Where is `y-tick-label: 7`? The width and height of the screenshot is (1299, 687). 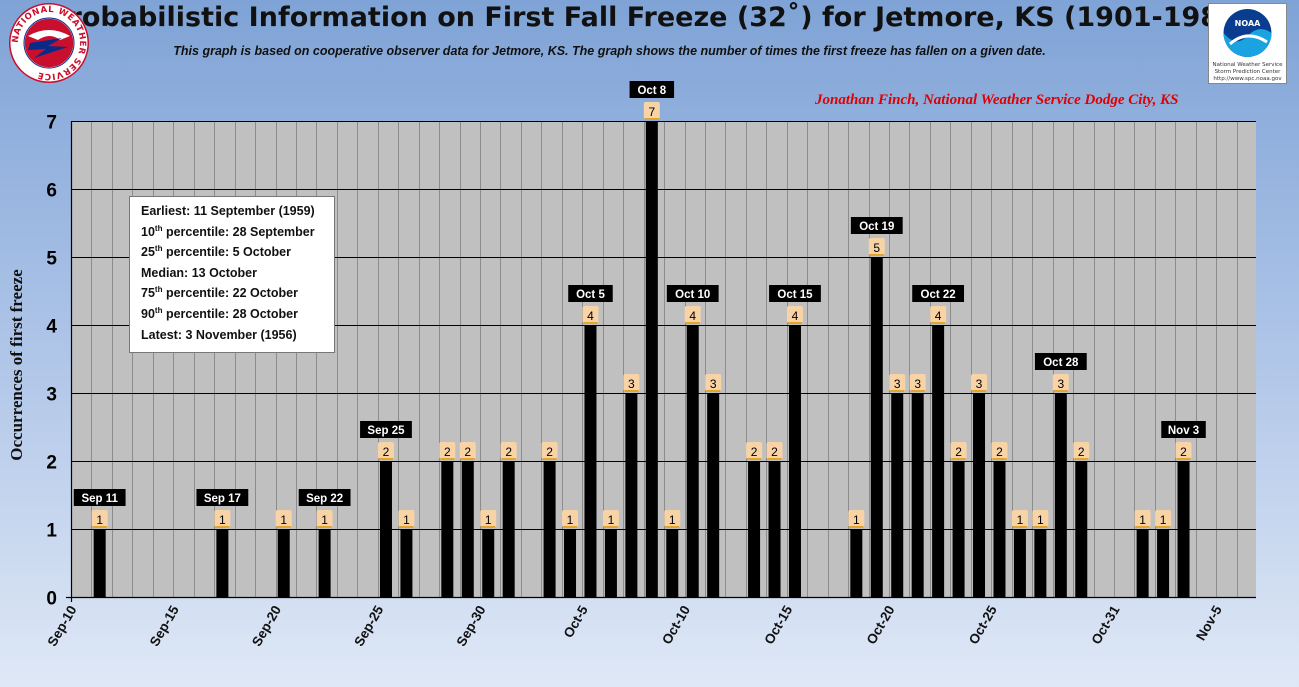
y-tick-label: 7 is located at coordinates (51, 123).